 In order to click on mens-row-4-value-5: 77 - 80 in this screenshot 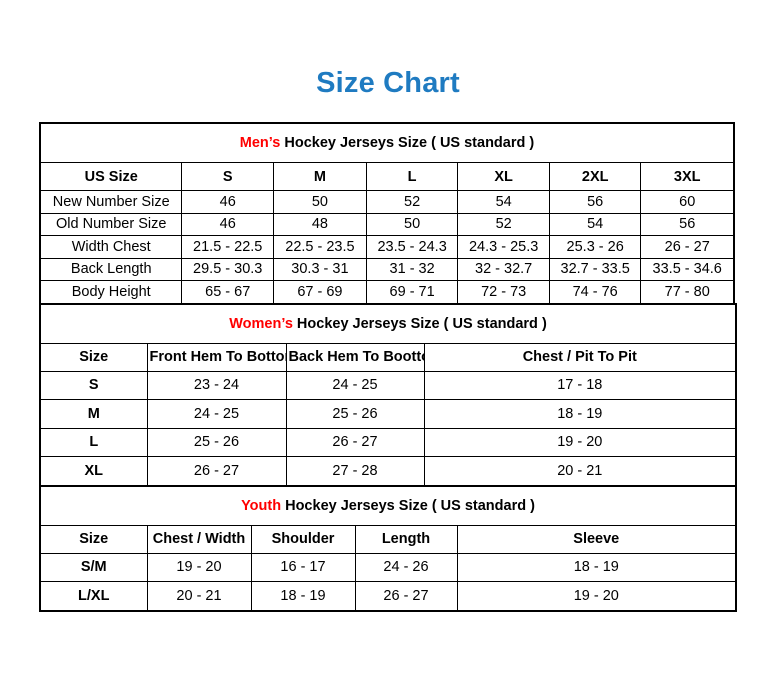, I will do `click(687, 292)`.